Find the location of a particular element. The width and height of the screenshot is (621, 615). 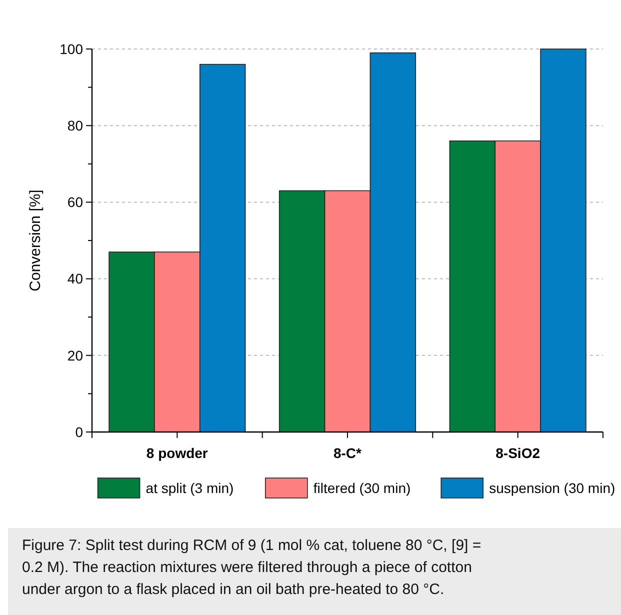

x-tick-label: 8-C* is located at coordinates (347, 453).